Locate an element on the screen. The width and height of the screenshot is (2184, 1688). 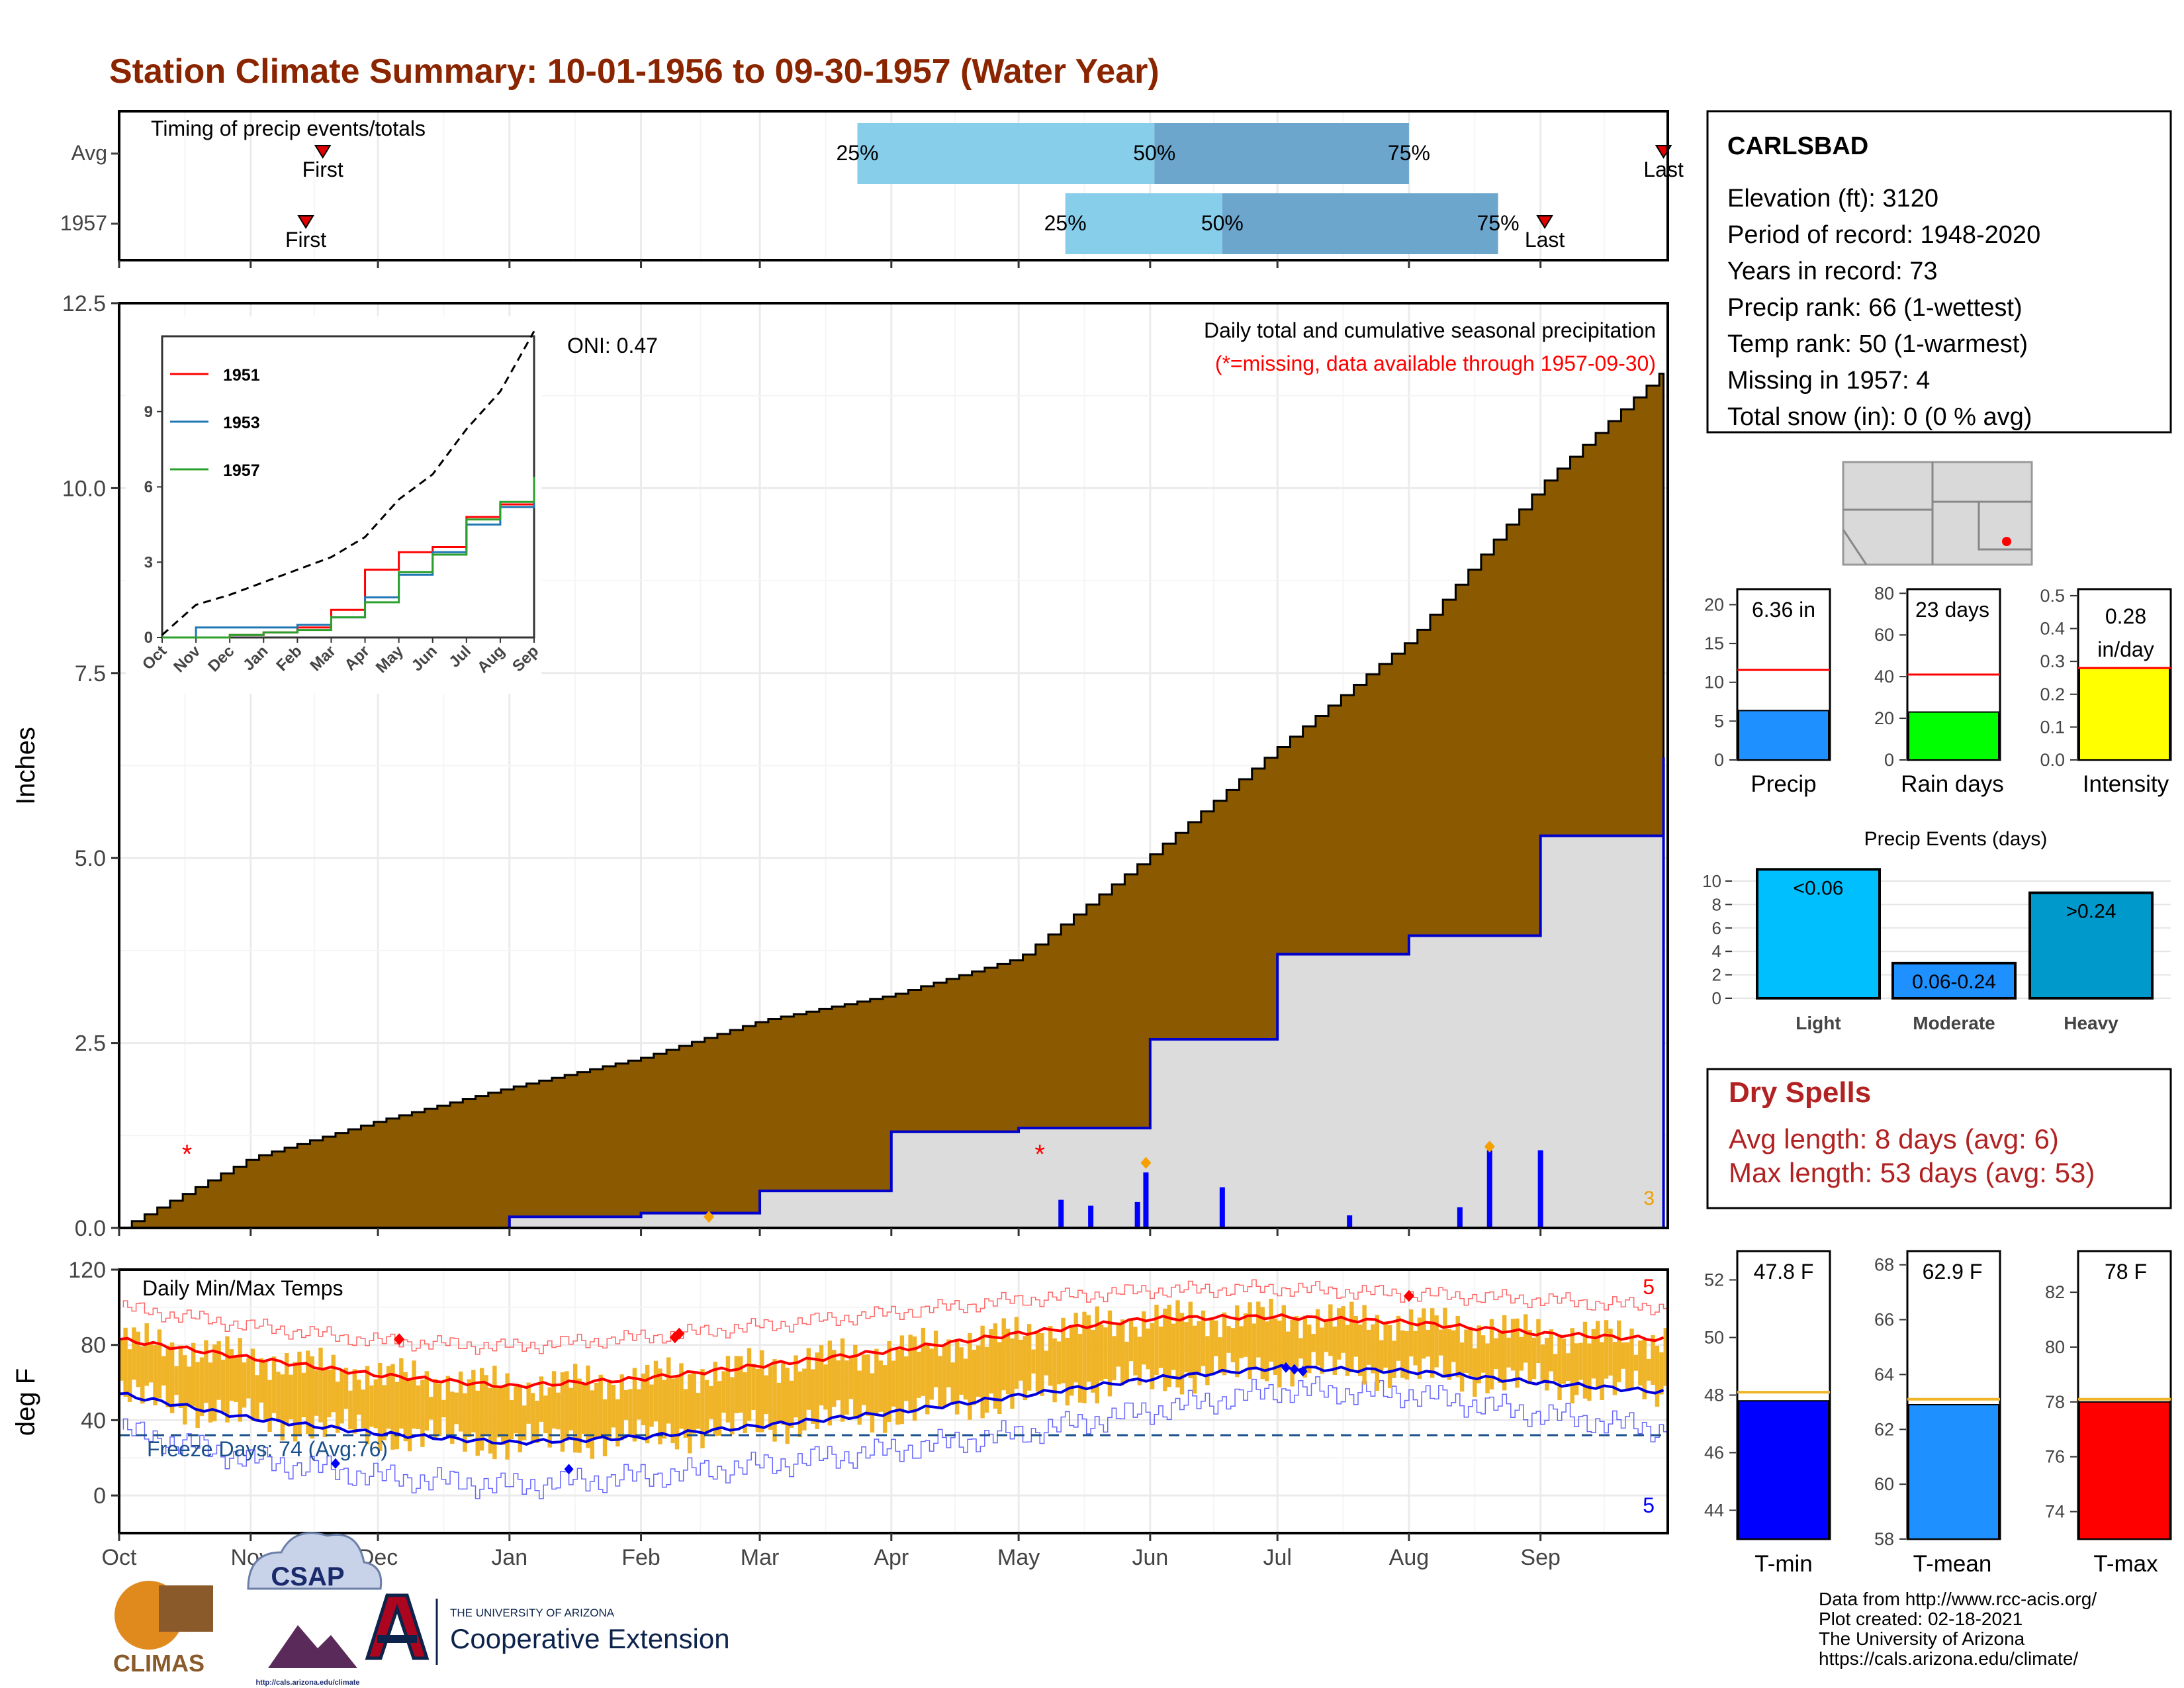
precip-count: 3 is located at coordinates (1649, 1198).